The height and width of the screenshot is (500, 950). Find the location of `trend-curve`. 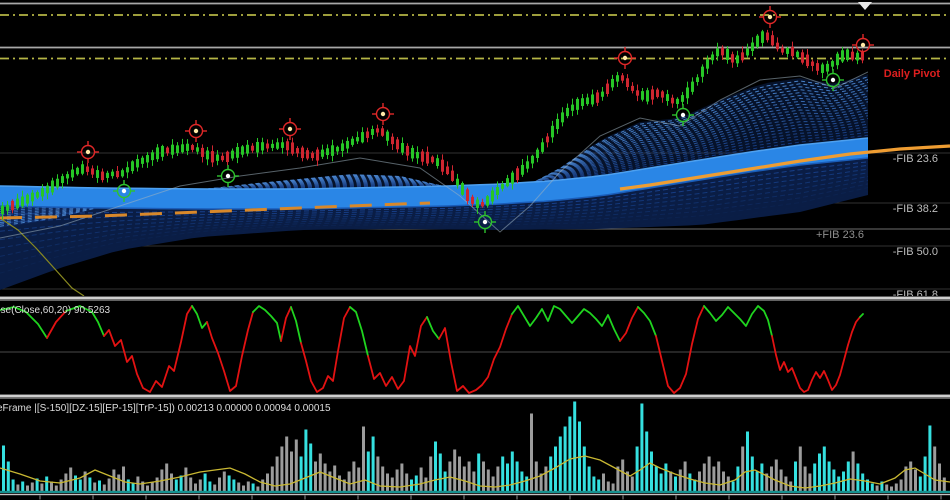

trend-curve is located at coordinates (42, 256).